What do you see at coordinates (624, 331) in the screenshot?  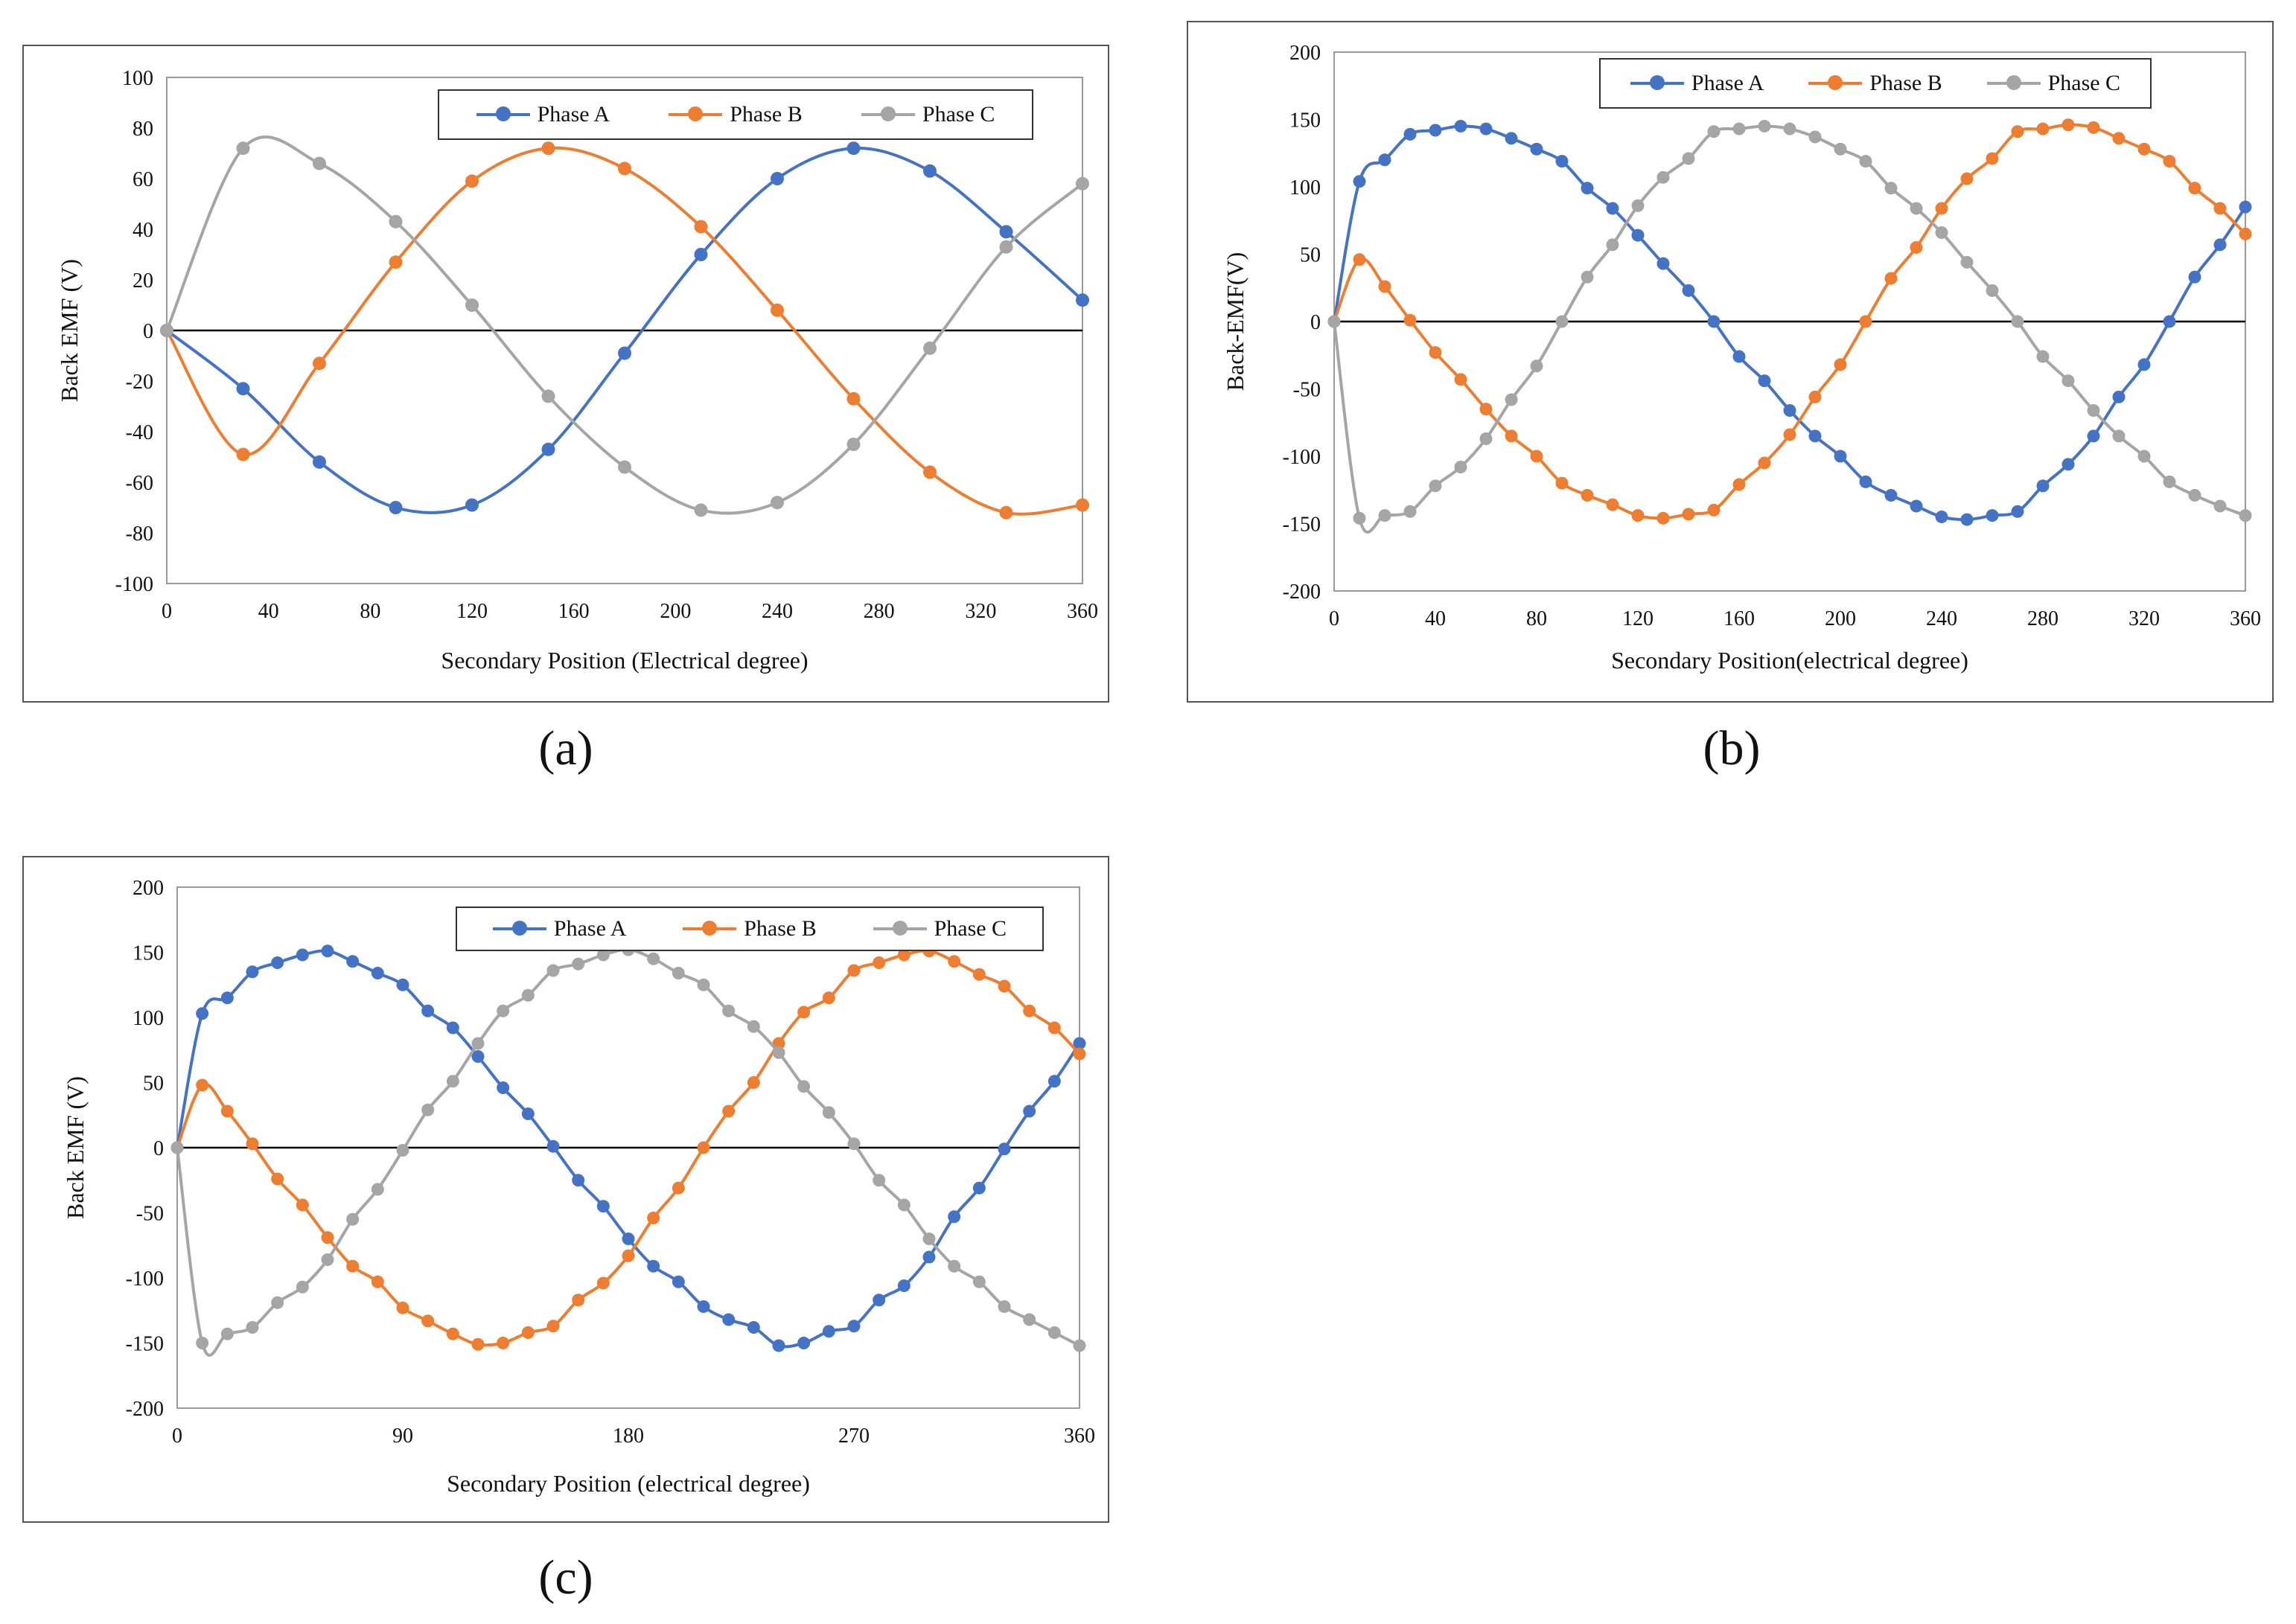 I see `series-line-phase-b` at bounding box center [624, 331].